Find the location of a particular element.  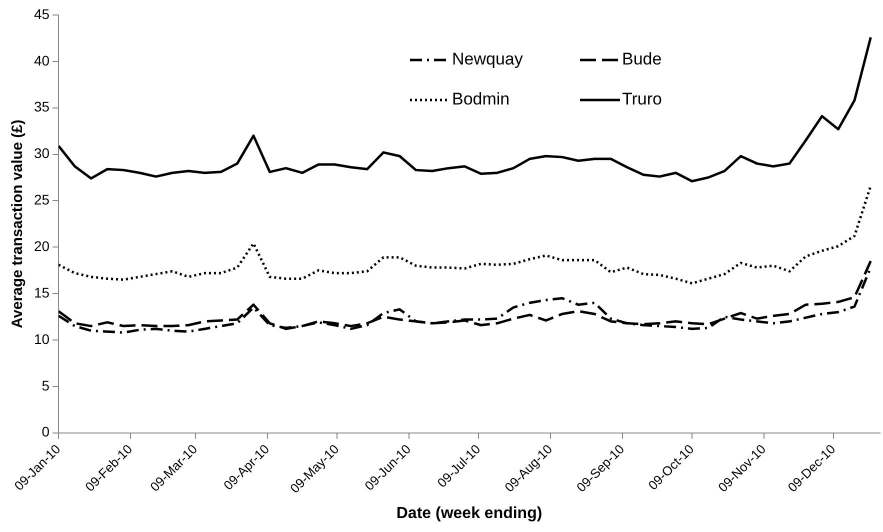

y-axis-title: Average transaction value (£) is located at coordinates (17, 224).